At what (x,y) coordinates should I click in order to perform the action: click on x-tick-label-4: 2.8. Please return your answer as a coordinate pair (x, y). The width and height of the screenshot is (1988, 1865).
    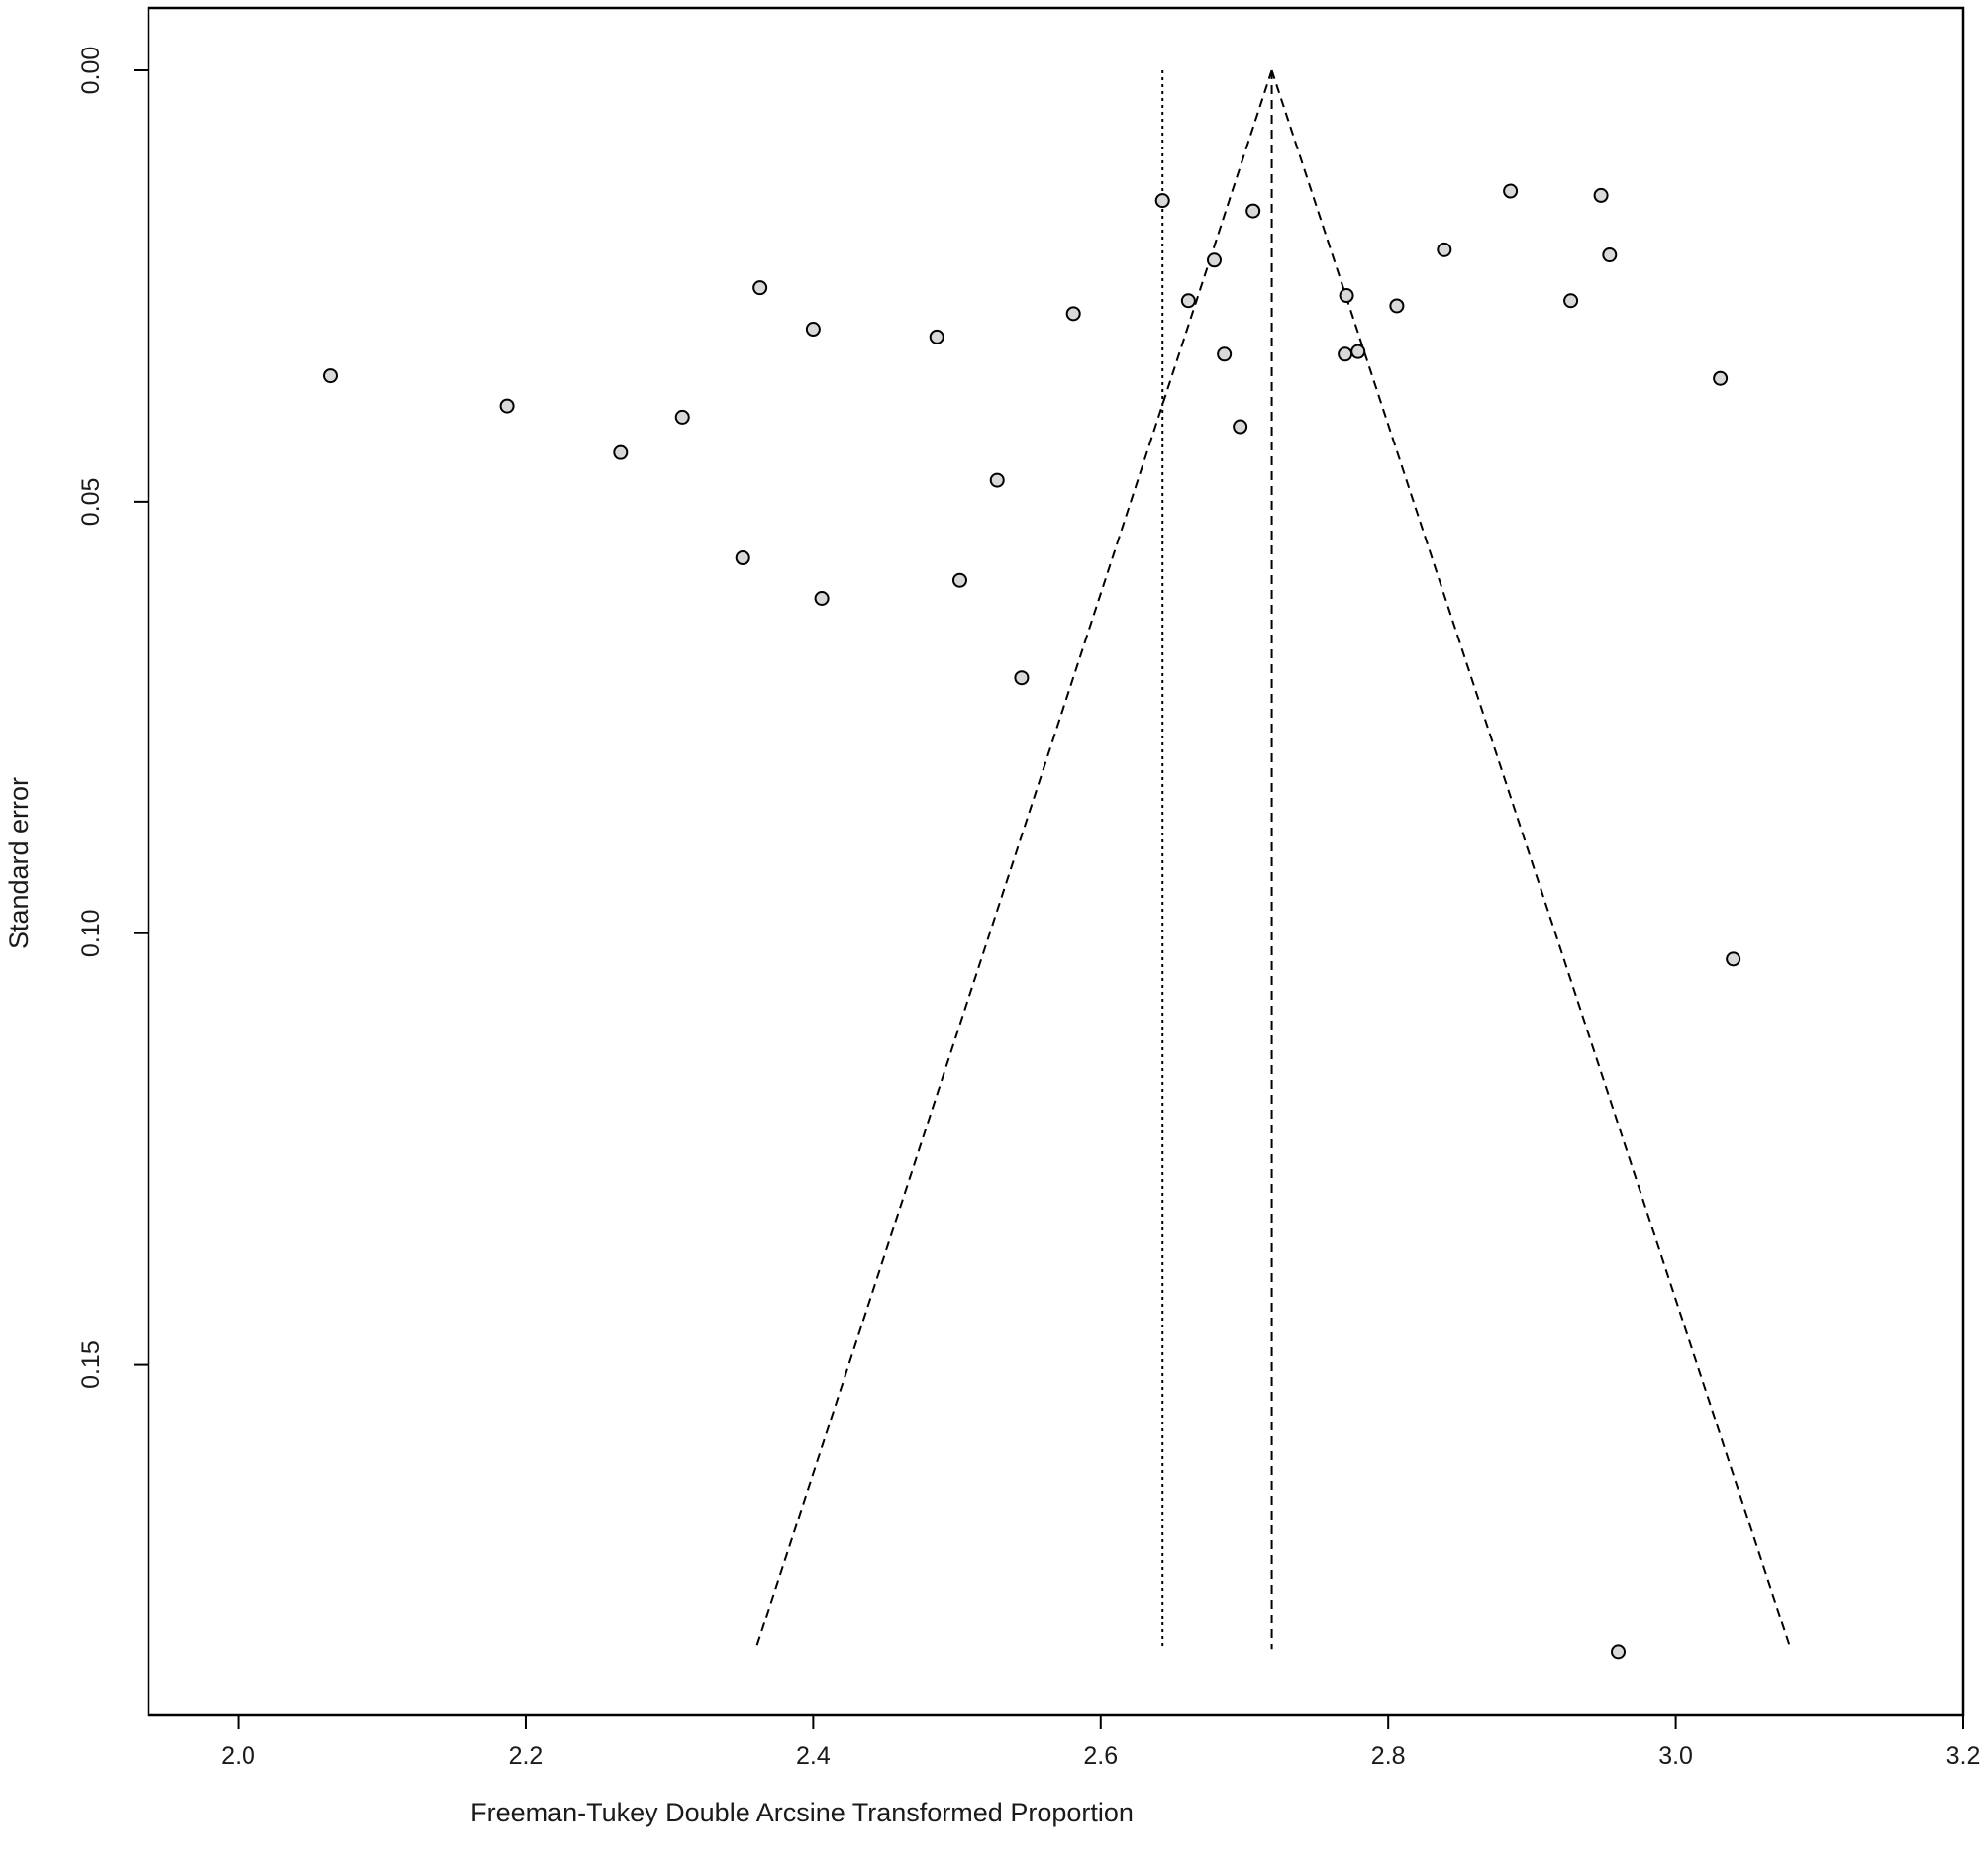
    Looking at the image, I should click on (1388, 1756).